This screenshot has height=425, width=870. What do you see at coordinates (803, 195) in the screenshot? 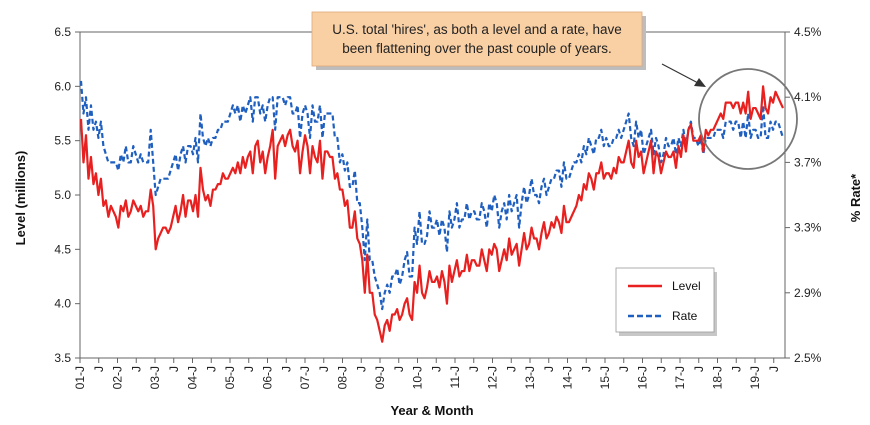
I see `right-axis-ticks: 2.5% 2.9% 3.3% 3.7% 4.1% 4.5%` at bounding box center [803, 195].